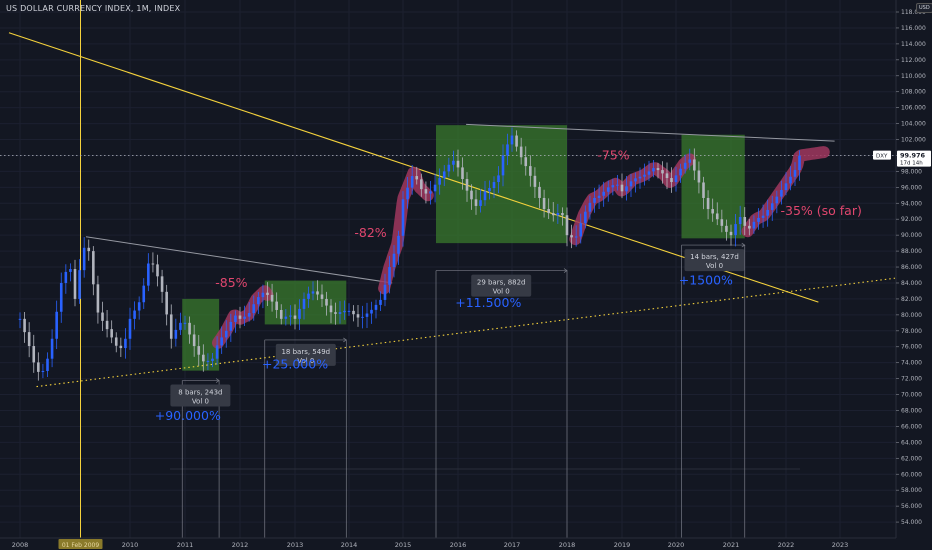 This screenshot has height=550, width=932. Describe the element at coordinates (650, 132) in the screenshot. I see `resistance-line-high` at that location.